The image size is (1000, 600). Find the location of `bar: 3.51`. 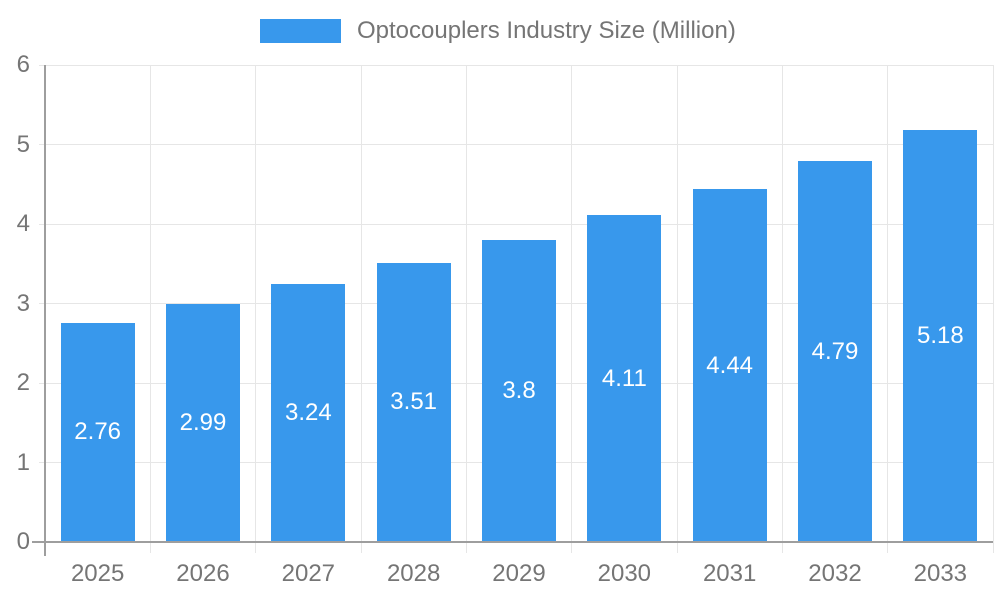

bar: 3.51 is located at coordinates (413, 402).